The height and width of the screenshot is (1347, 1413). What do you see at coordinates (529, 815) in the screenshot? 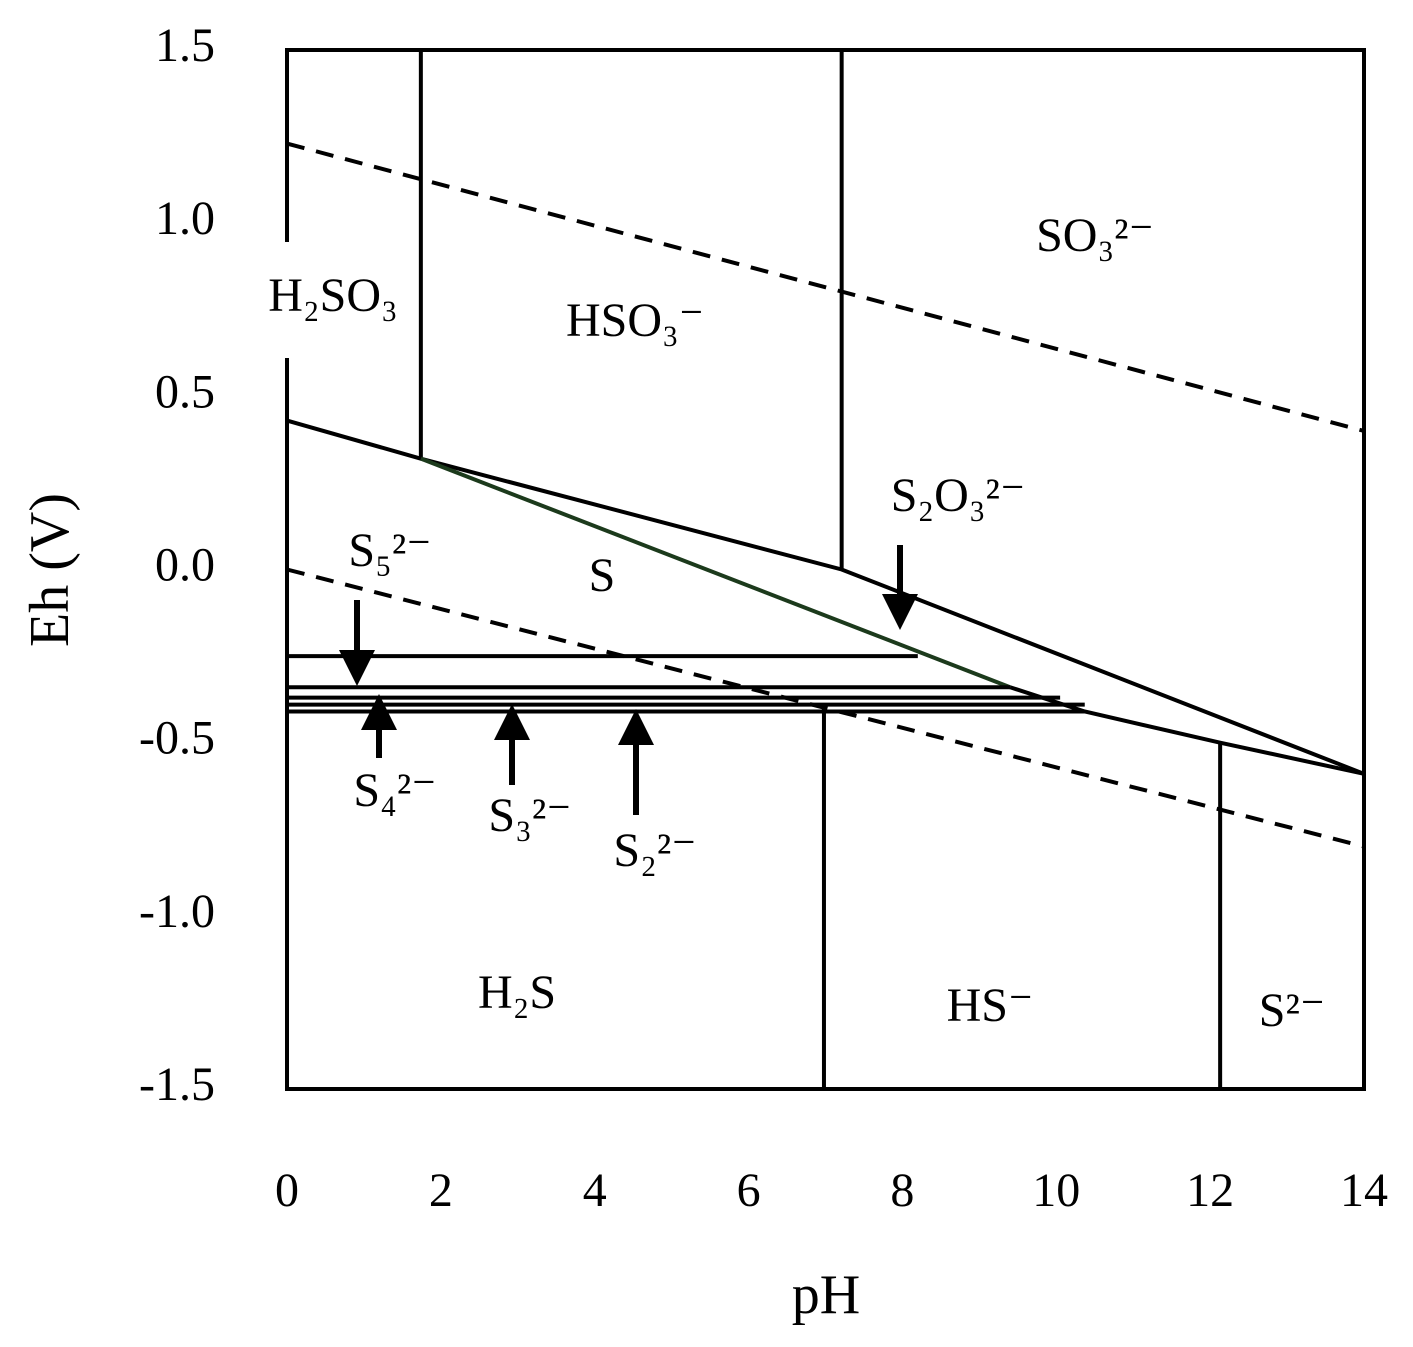
I see `species-label: S₃²⁻` at bounding box center [529, 815].